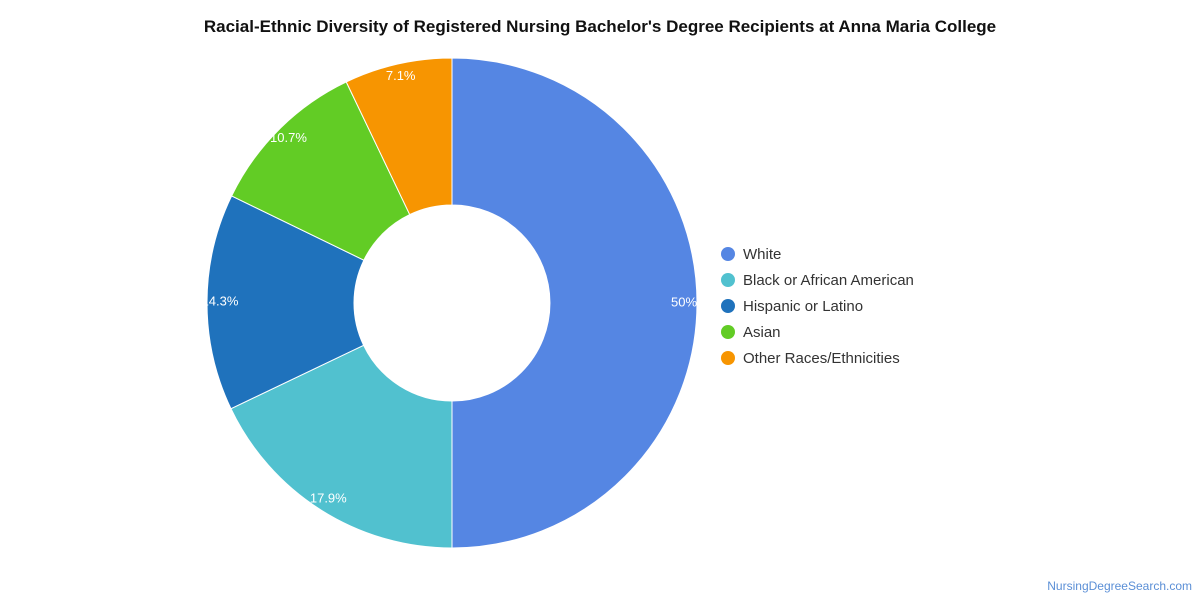  Describe the element at coordinates (1119, 586) in the screenshot. I see `site-watermark: NursingDegreeSearch.com` at that location.